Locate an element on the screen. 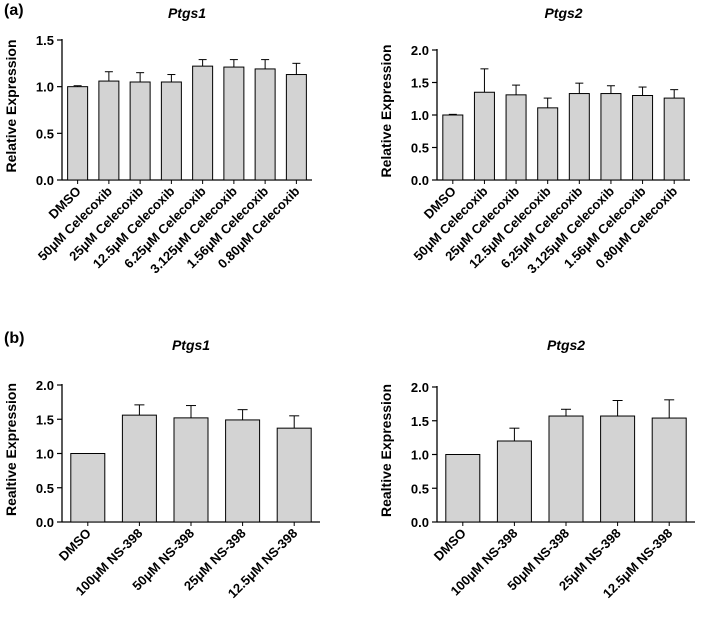  panel-label-b: (b) is located at coordinates (14, 338).